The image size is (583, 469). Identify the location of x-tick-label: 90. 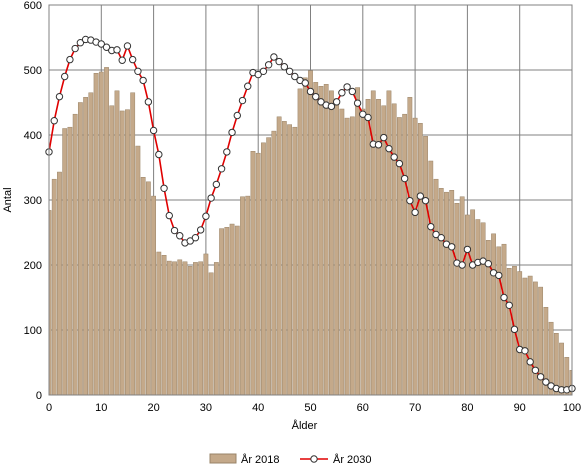
(520, 408).